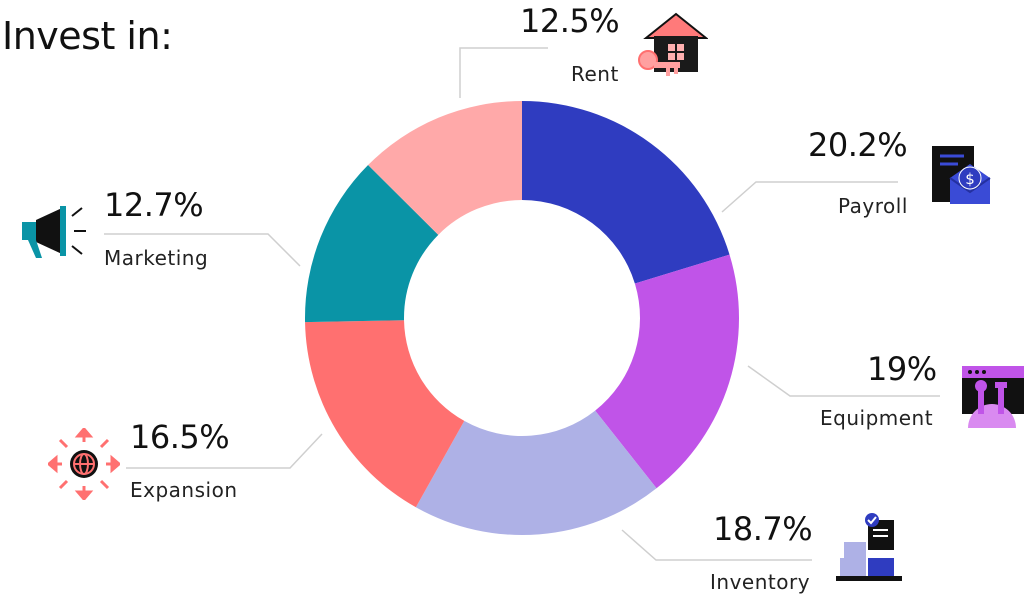 This screenshot has height=607, width=1024. Describe the element at coordinates (869, 547) in the screenshot. I see `inventory-boxes-icon` at that location.